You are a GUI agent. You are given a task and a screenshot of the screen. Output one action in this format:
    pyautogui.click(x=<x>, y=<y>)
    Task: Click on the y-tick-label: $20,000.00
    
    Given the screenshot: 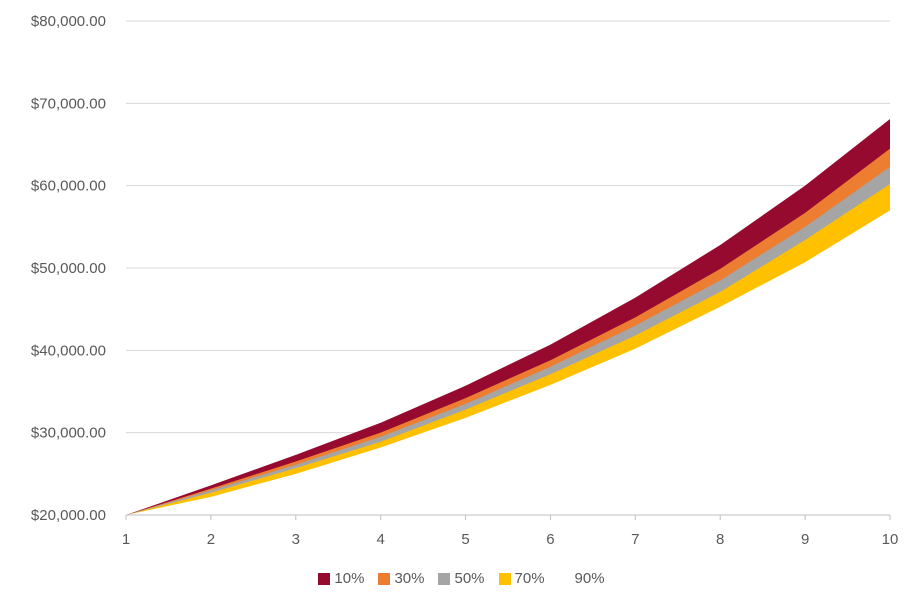 What is the action you would take?
    pyautogui.click(x=68, y=515)
    